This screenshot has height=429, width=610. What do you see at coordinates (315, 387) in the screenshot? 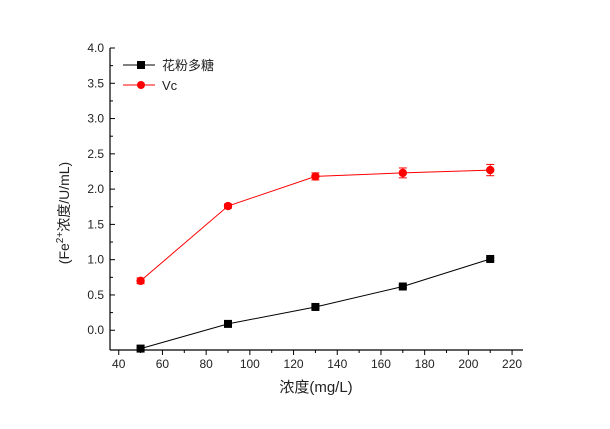
I see `x-axis-label: 浓度(mg/L)` at bounding box center [315, 387].